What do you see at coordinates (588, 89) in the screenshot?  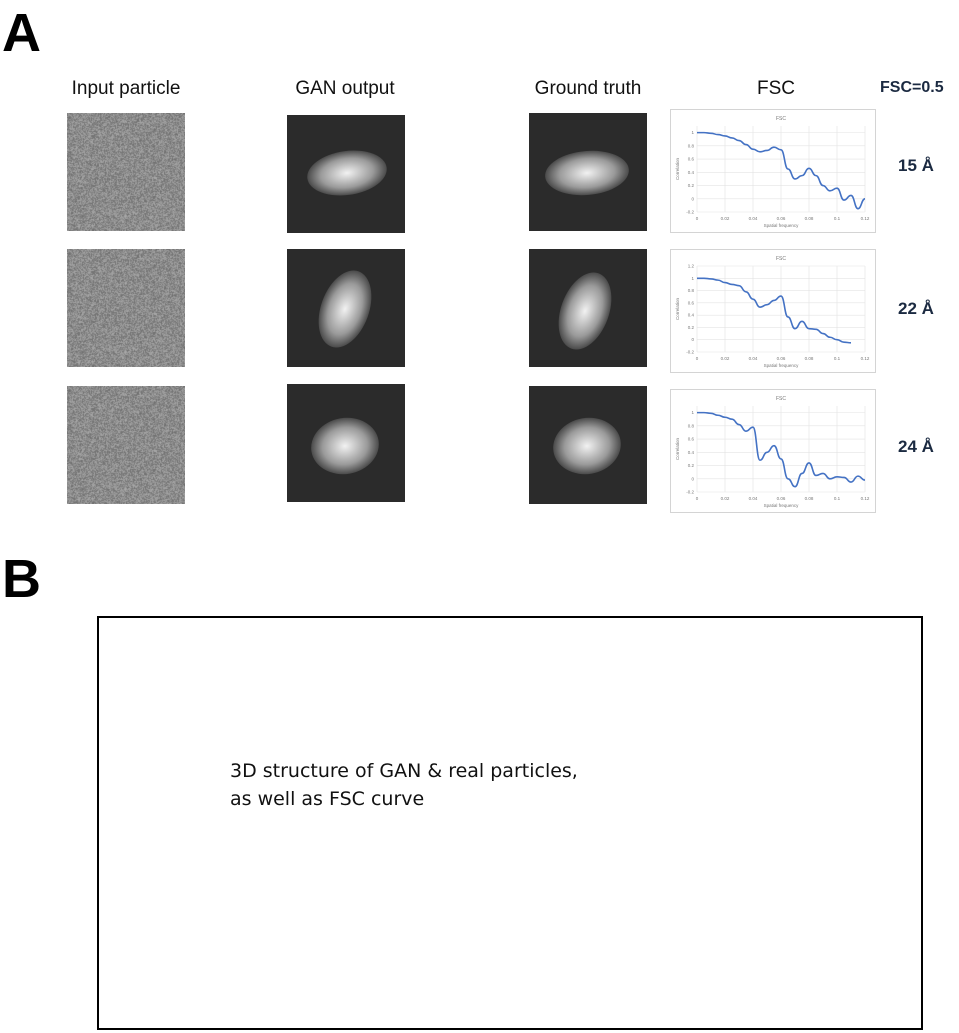 I see `column-header-ground-truth: Ground truth` at bounding box center [588, 89].